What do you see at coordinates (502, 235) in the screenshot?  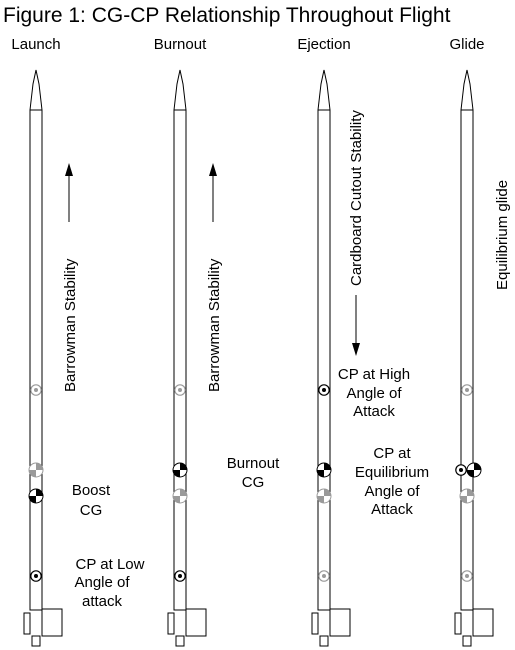 I see `glide-stability-label: Equilibrium glide` at bounding box center [502, 235].